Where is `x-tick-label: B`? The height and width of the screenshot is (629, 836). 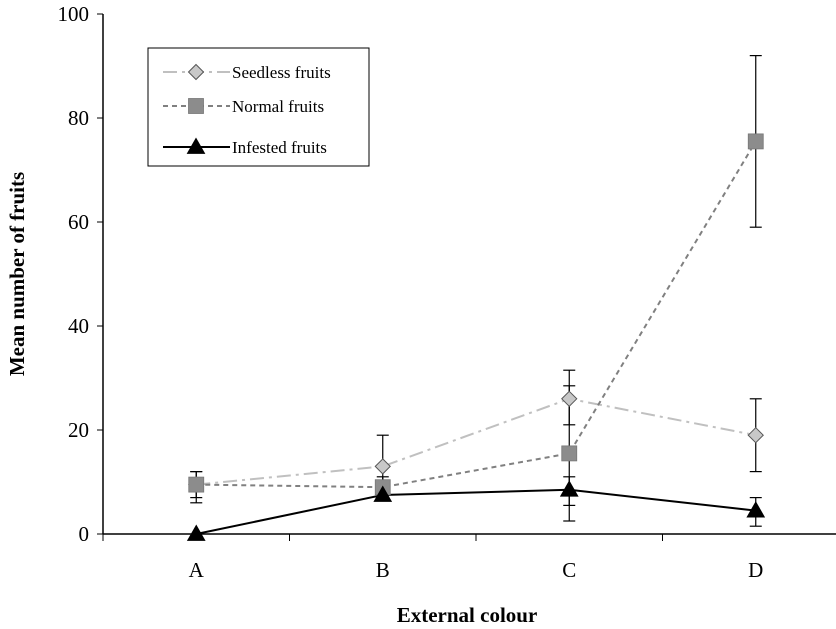
x-tick-label: B is located at coordinates (383, 570).